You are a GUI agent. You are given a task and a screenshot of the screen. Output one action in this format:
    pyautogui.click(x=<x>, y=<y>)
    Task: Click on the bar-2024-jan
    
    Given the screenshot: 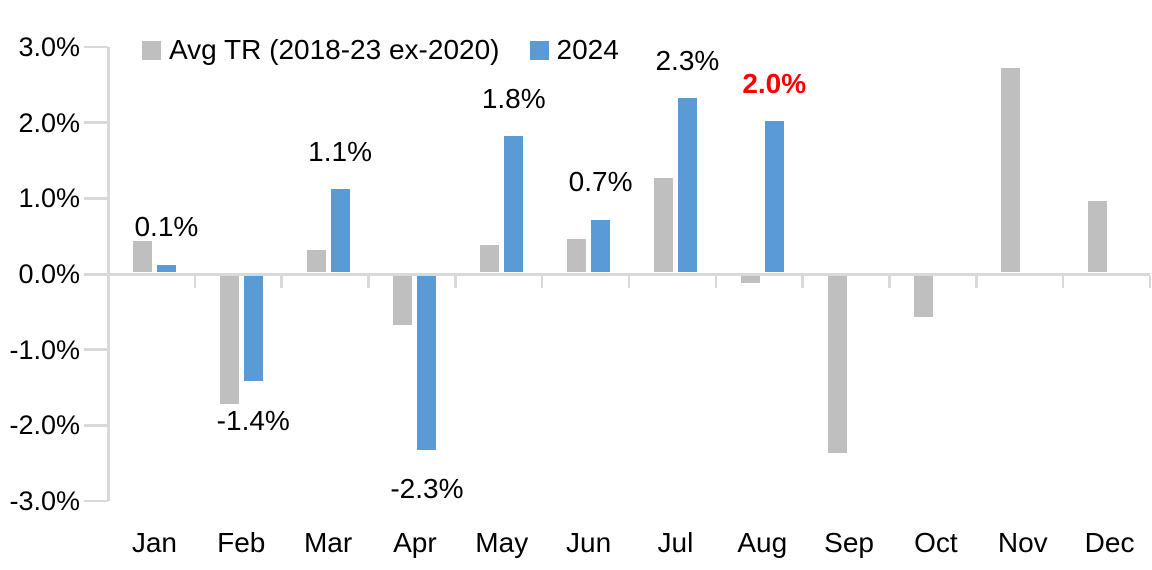 What is the action you would take?
    pyautogui.click(x=166, y=268)
    